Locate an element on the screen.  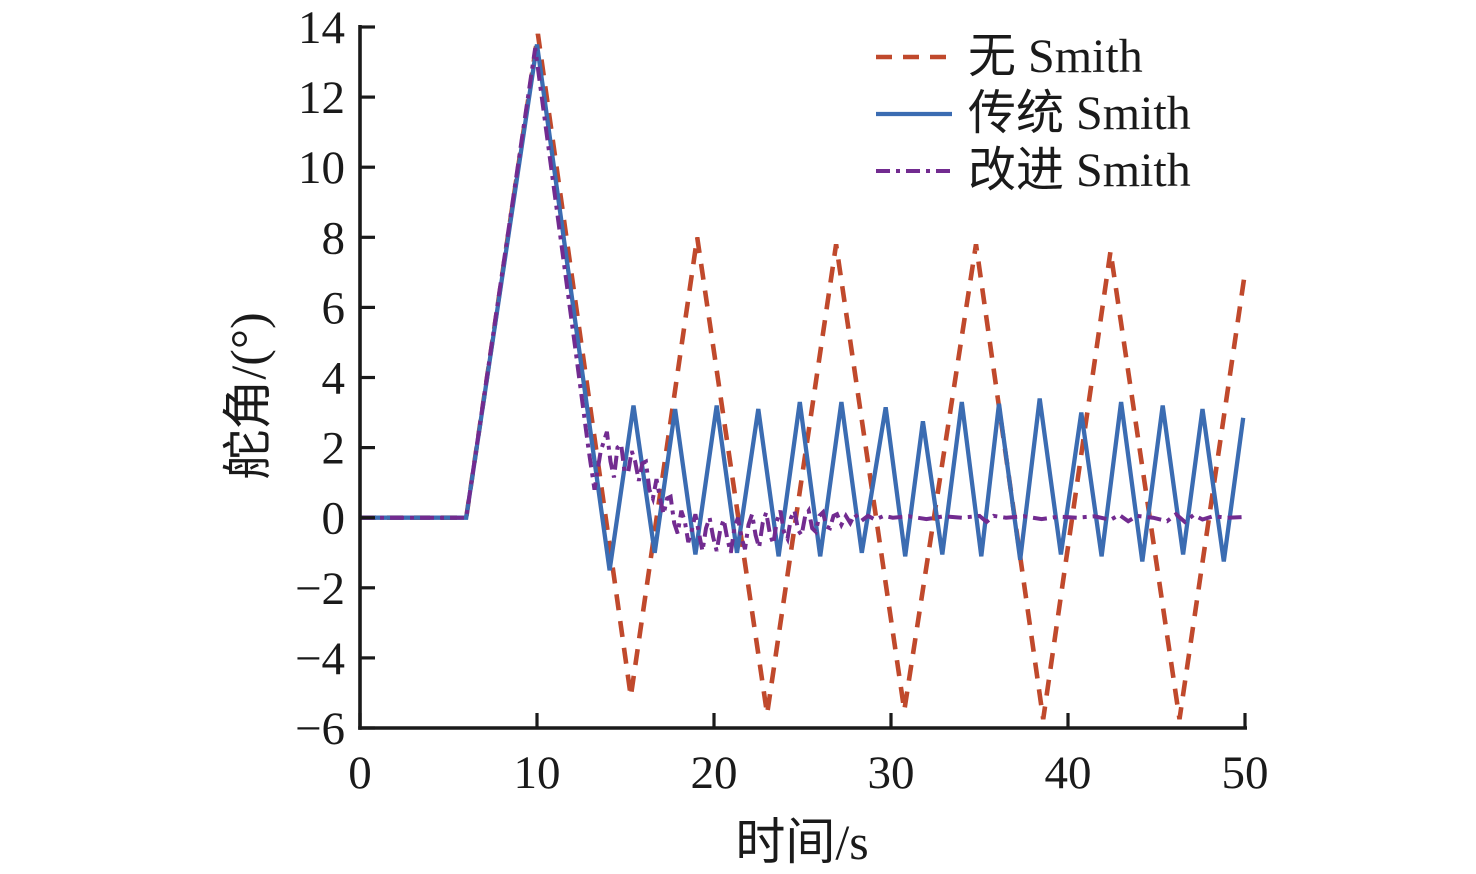
y-tick-label: 4 is located at coordinates (334, 379).